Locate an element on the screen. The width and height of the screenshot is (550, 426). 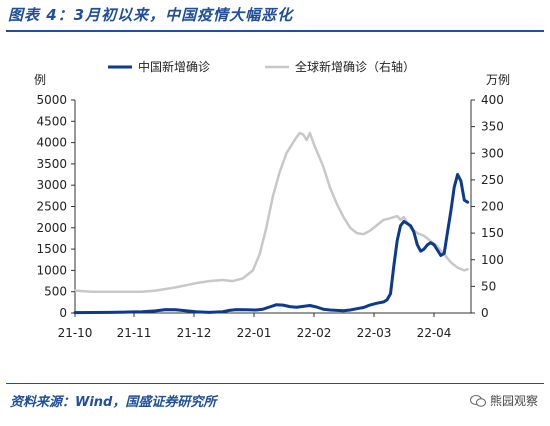
x-axis-ticks: 21-10 21-11 21-12 22-01 22-02 22-03 22-04 is located at coordinates (255, 326).